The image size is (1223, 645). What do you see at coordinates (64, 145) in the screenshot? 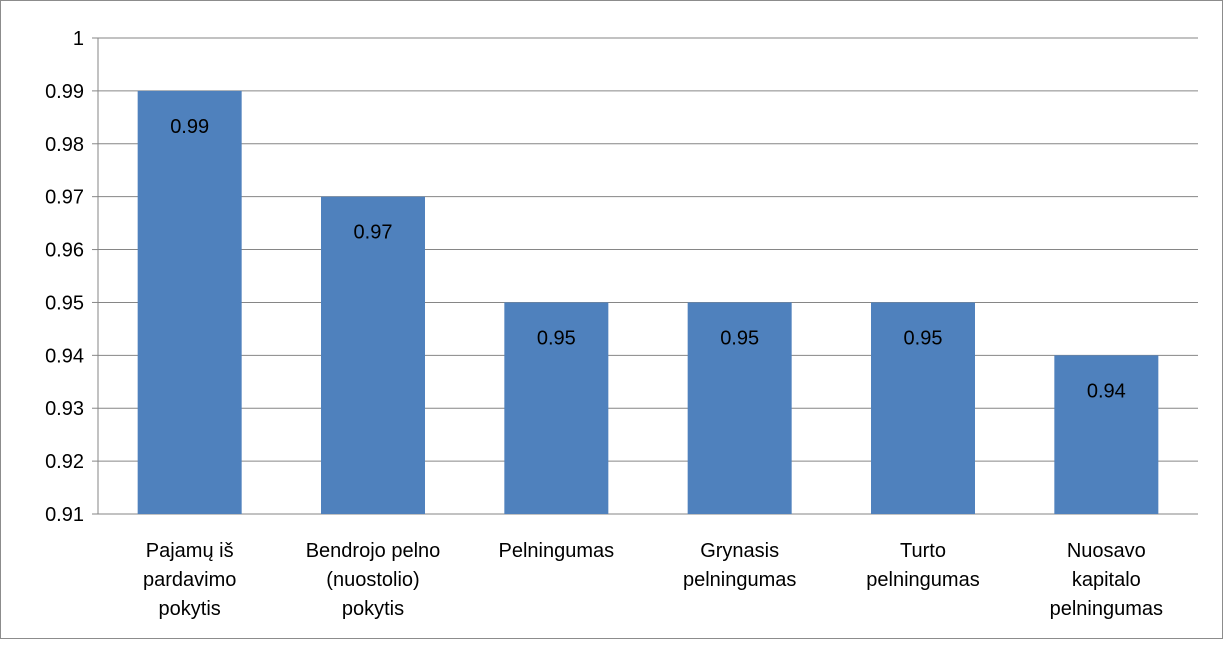
I see `y-tick-label: 0.98` at bounding box center [64, 145].